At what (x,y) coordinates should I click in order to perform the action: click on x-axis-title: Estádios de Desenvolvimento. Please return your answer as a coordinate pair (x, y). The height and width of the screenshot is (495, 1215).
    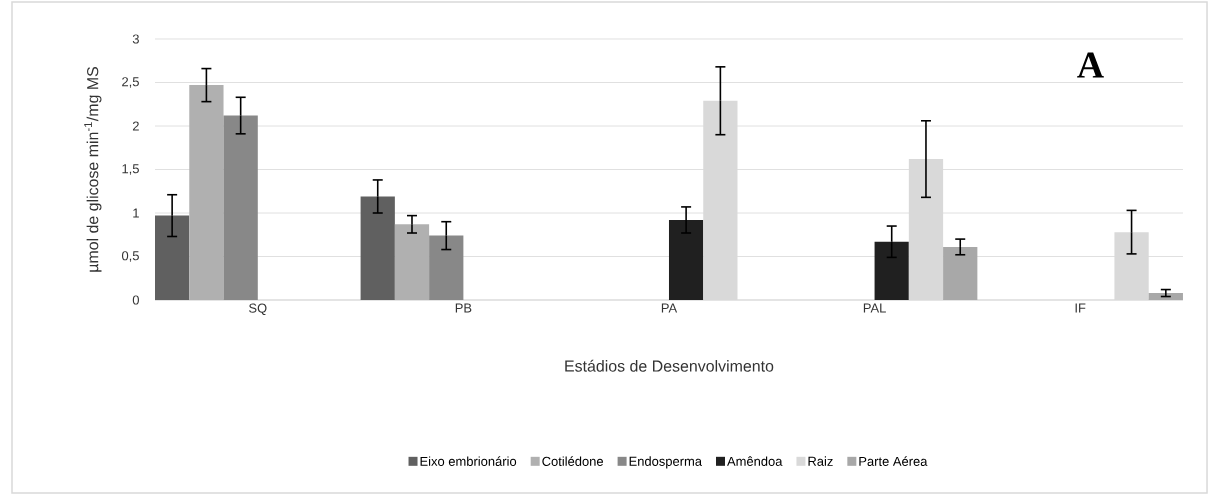
    Looking at the image, I should click on (669, 365).